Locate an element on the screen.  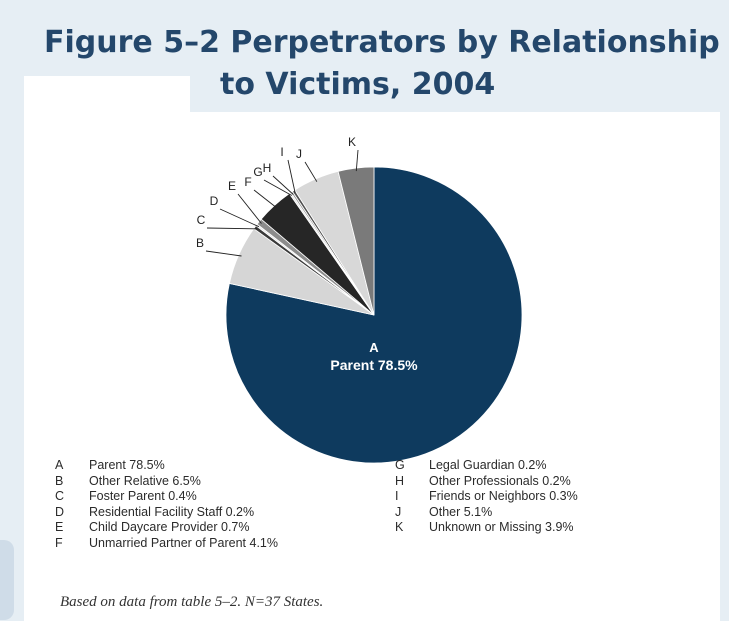
leader-line-i is located at coordinates (291, 176).